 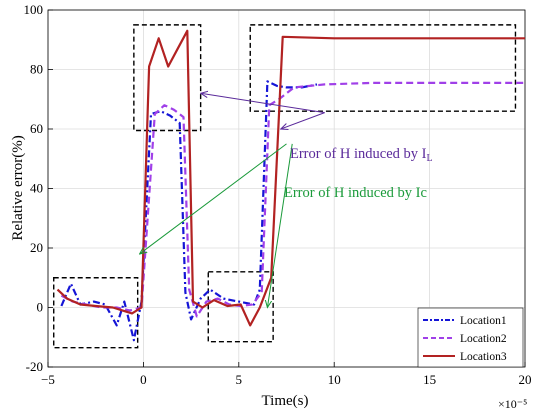 What do you see at coordinates (285, 401) in the screenshot?
I see `x-axis-label: Time(s)` at bounding box center [285, 401].